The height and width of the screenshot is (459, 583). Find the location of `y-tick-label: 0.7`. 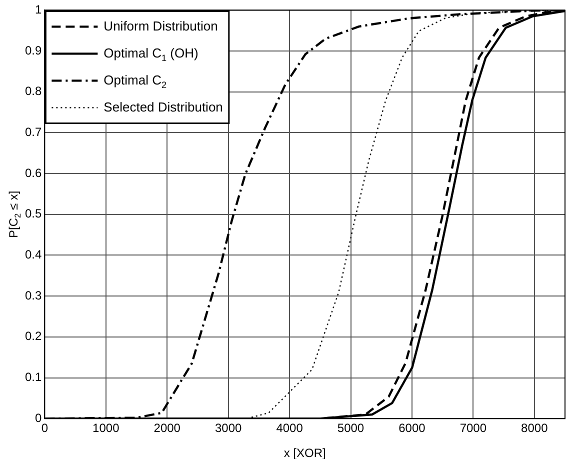

y-tick-label: 0.7 is located at coordinates (33, 132).